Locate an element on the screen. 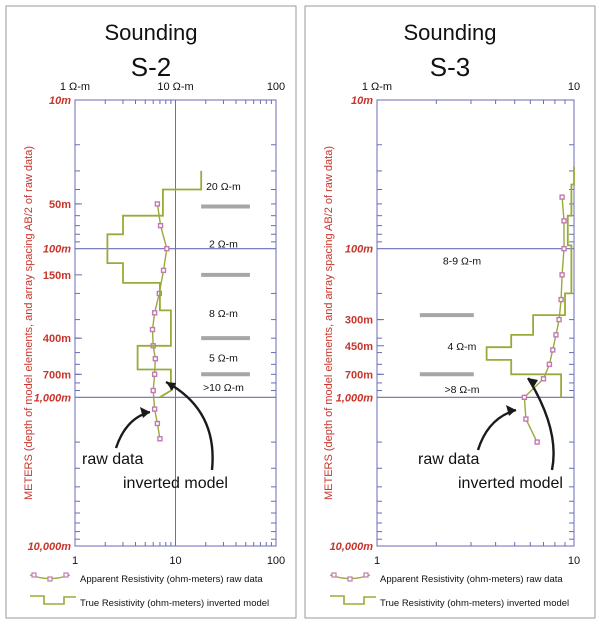  x-tick-label-top: 100 is located at coordinates (276, 87).